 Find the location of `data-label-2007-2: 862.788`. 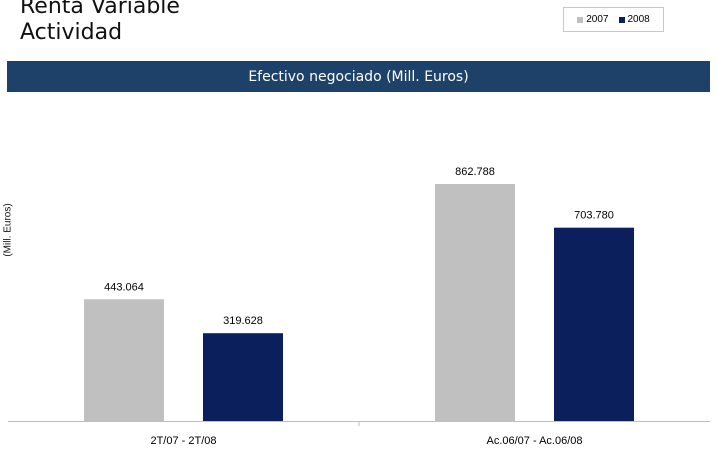

data-label-2007-2: 862.788 is located at coordinates (475, 172).